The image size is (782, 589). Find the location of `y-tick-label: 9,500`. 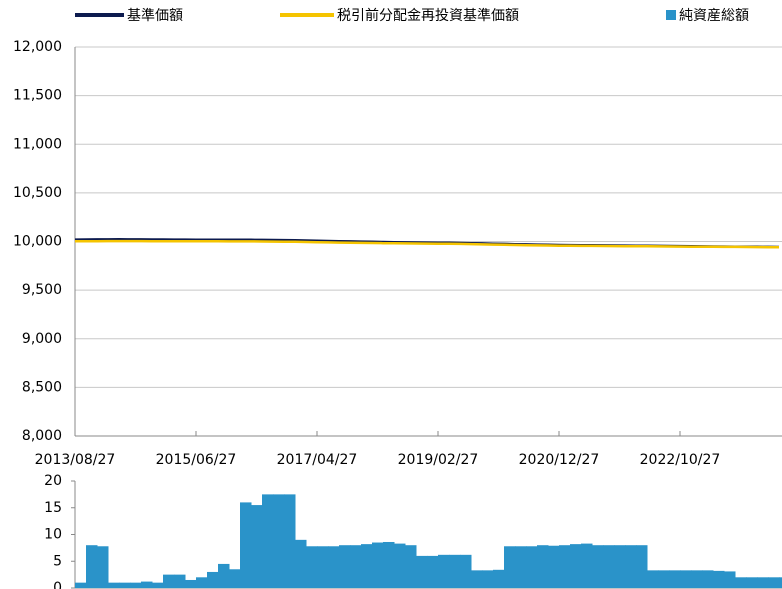

y-tick-label: 9,500 is located at coordinates (42, 290).